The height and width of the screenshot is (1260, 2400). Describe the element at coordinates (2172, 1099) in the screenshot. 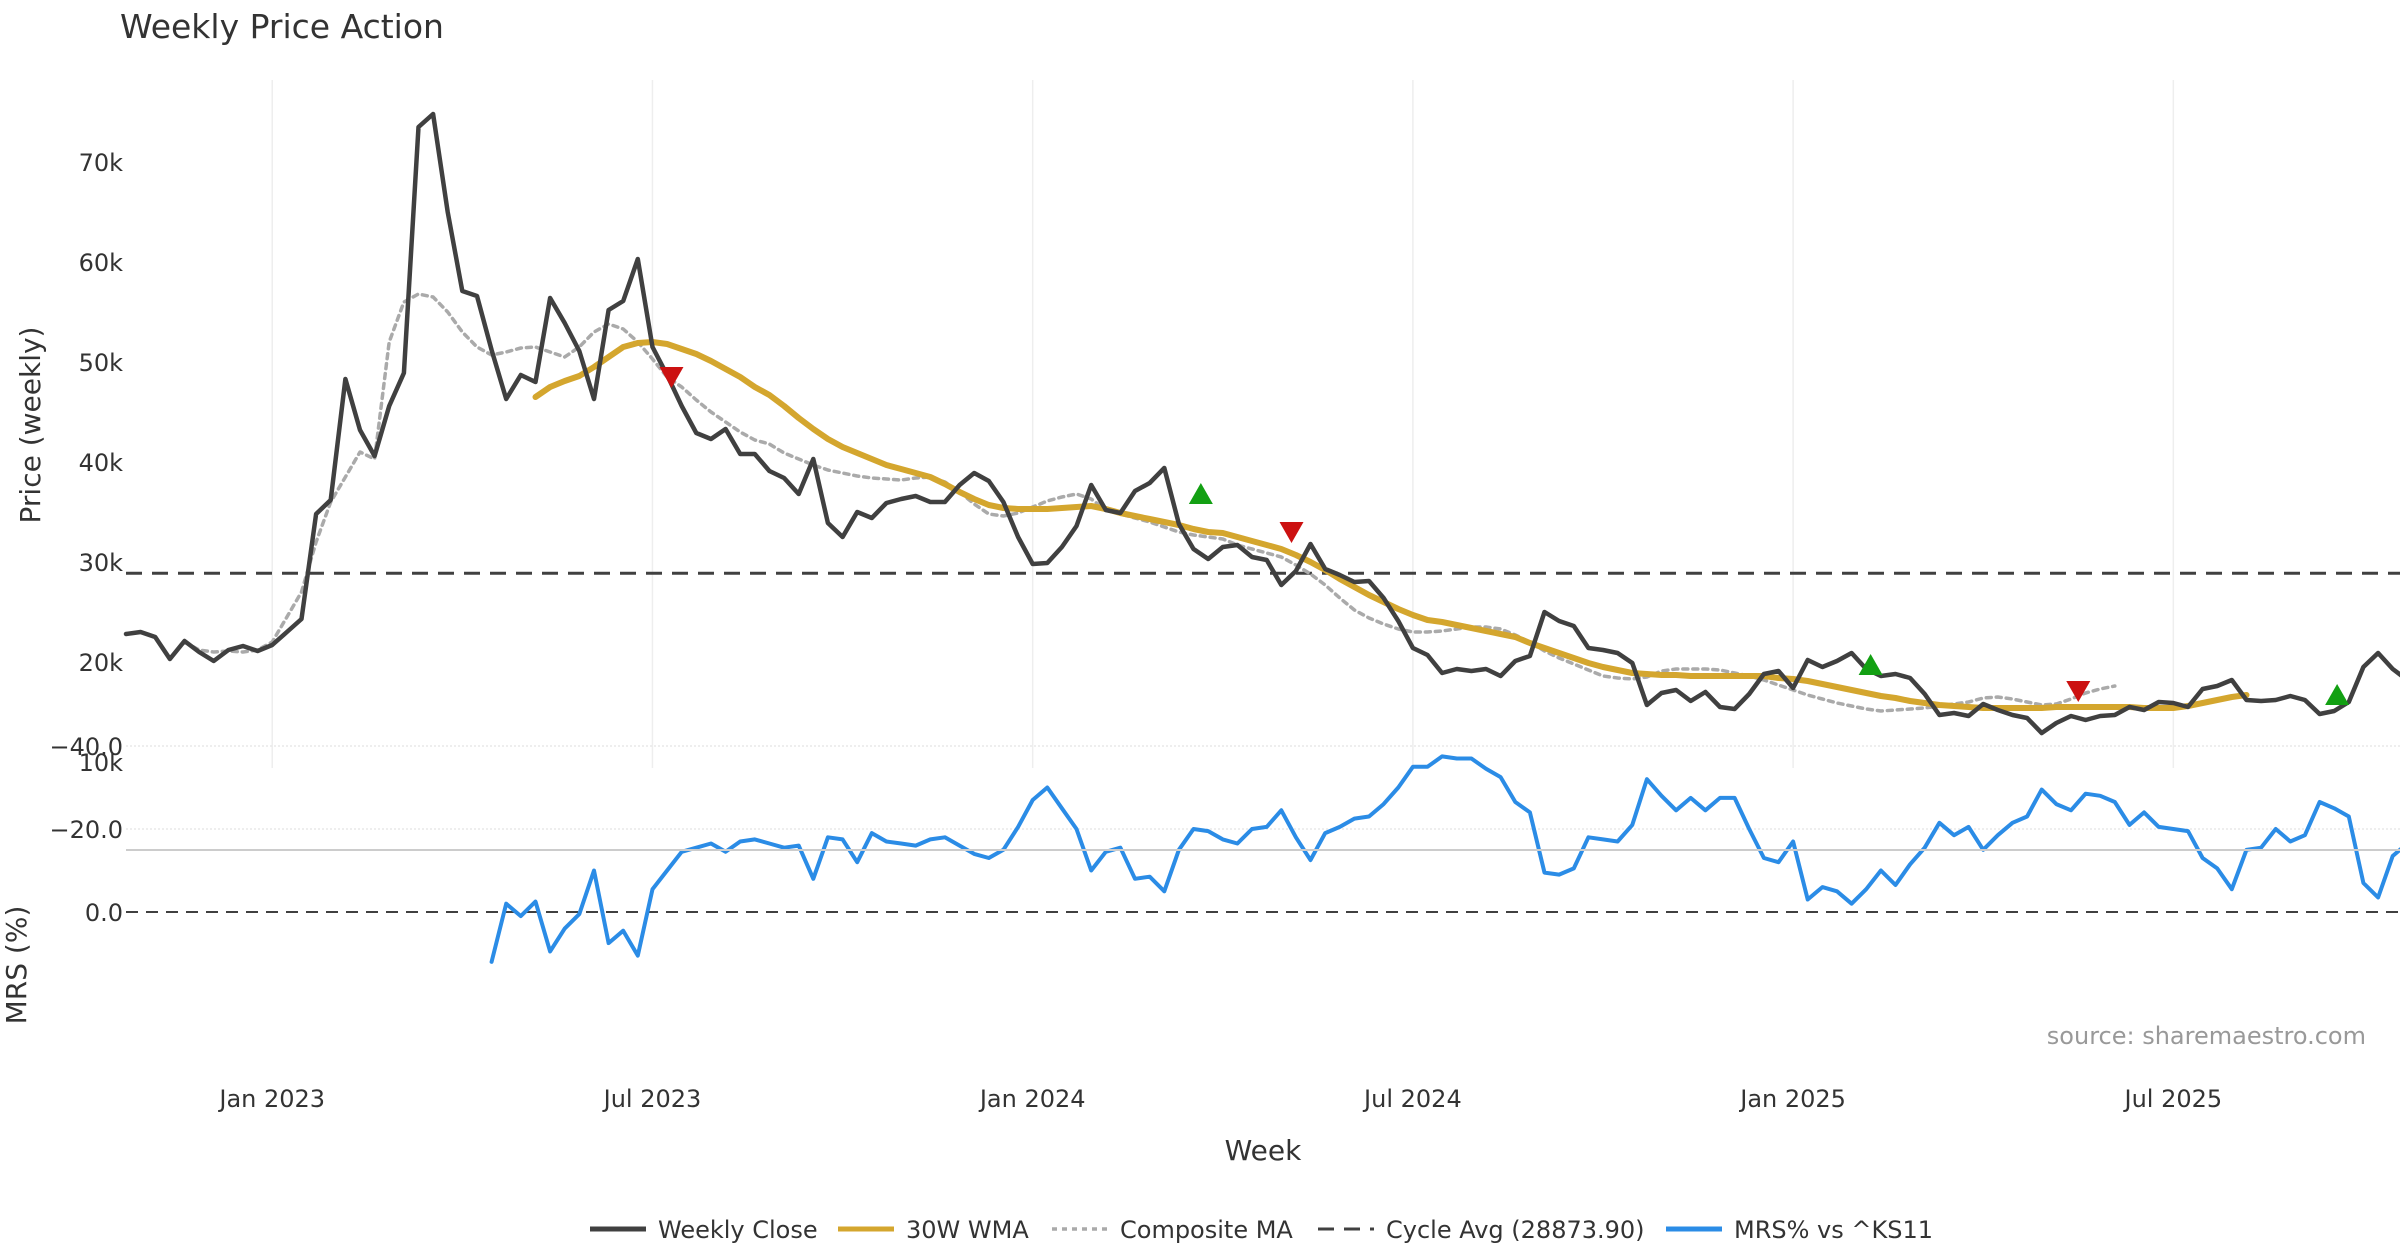

I see `x-tick-label: Jul 2025` at that location.